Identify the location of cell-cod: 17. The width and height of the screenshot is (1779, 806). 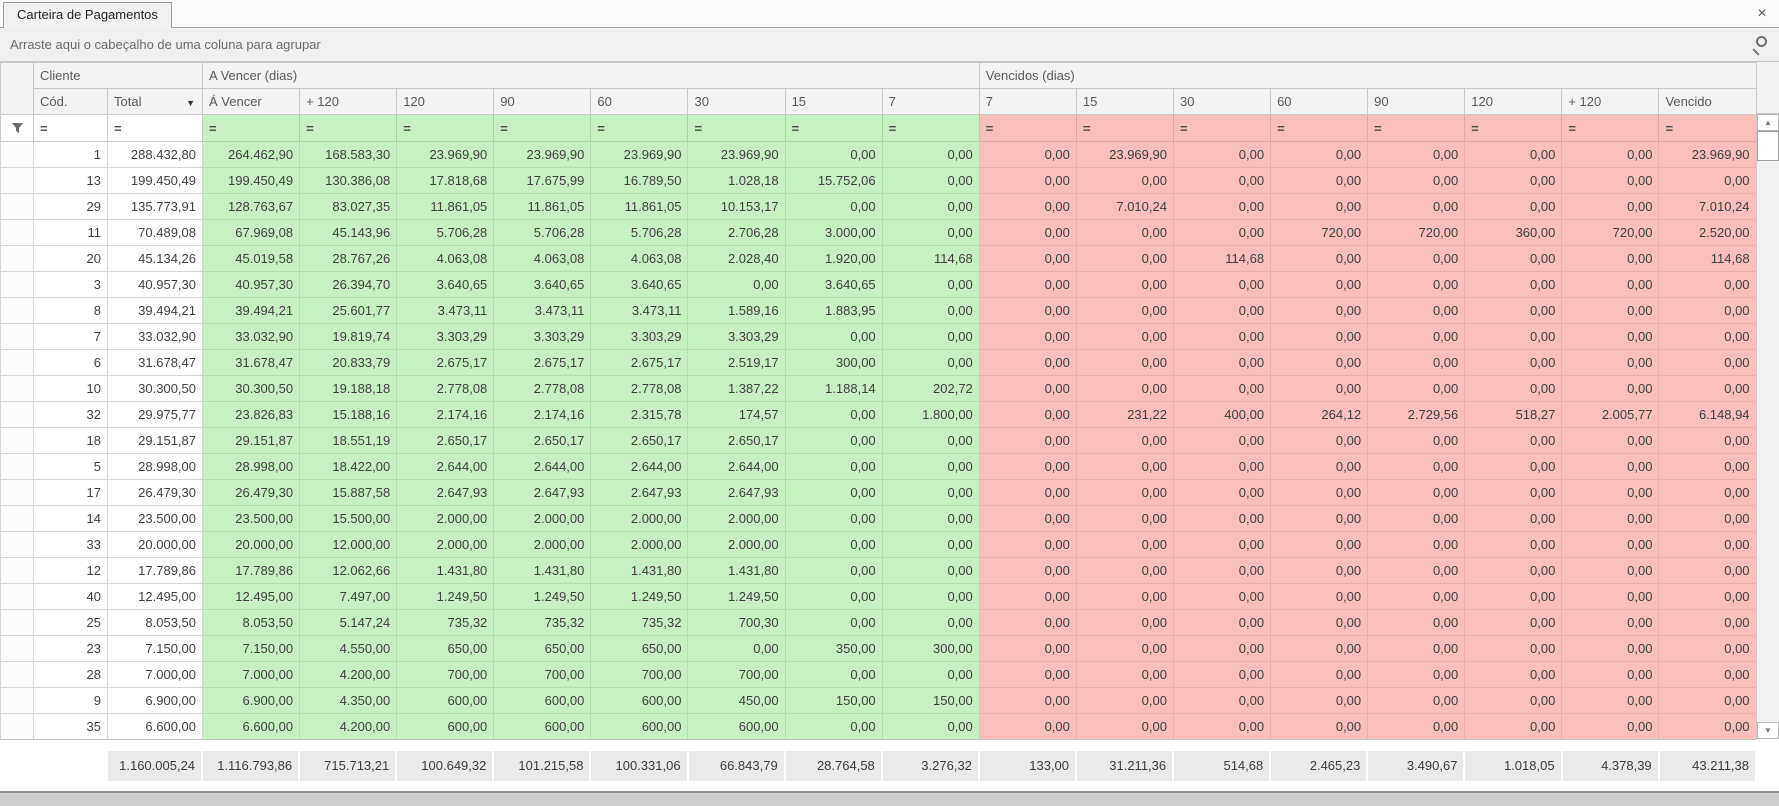
(70, 492).